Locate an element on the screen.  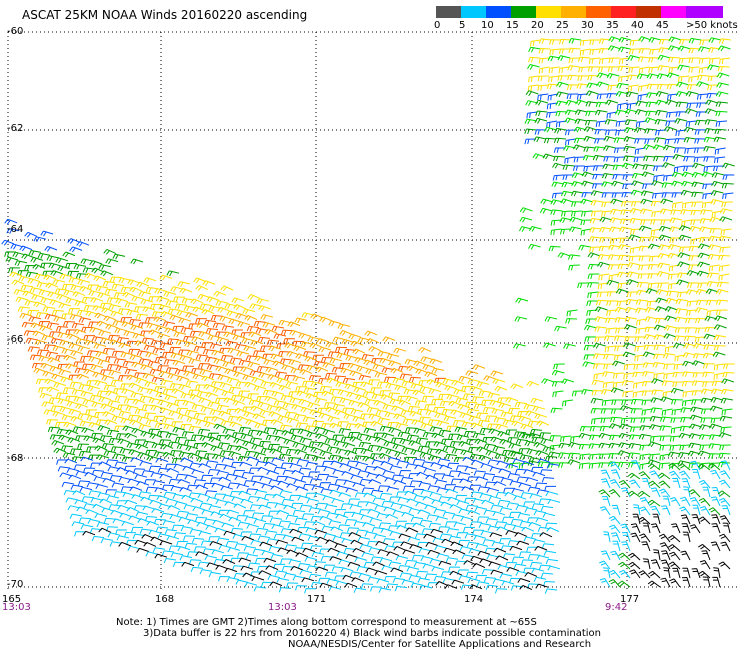
legend-label-4: 20 is located at coordinates (537, 25).